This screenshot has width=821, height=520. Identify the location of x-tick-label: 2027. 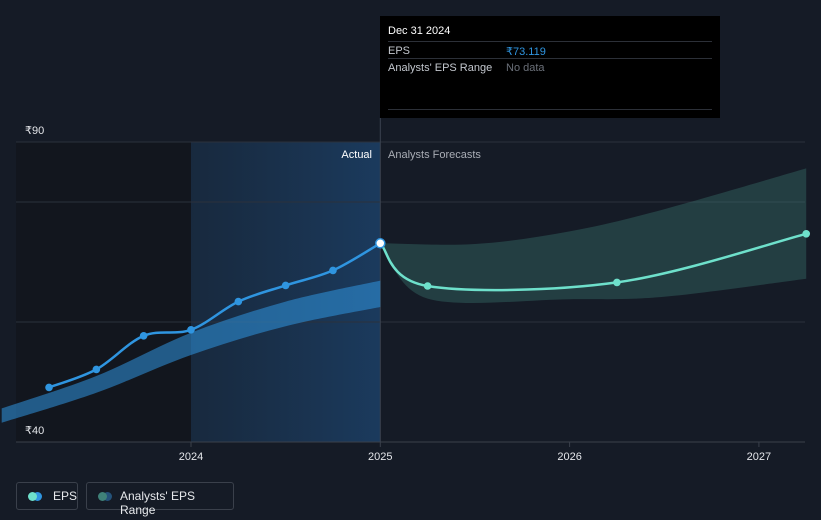
(759, 457).